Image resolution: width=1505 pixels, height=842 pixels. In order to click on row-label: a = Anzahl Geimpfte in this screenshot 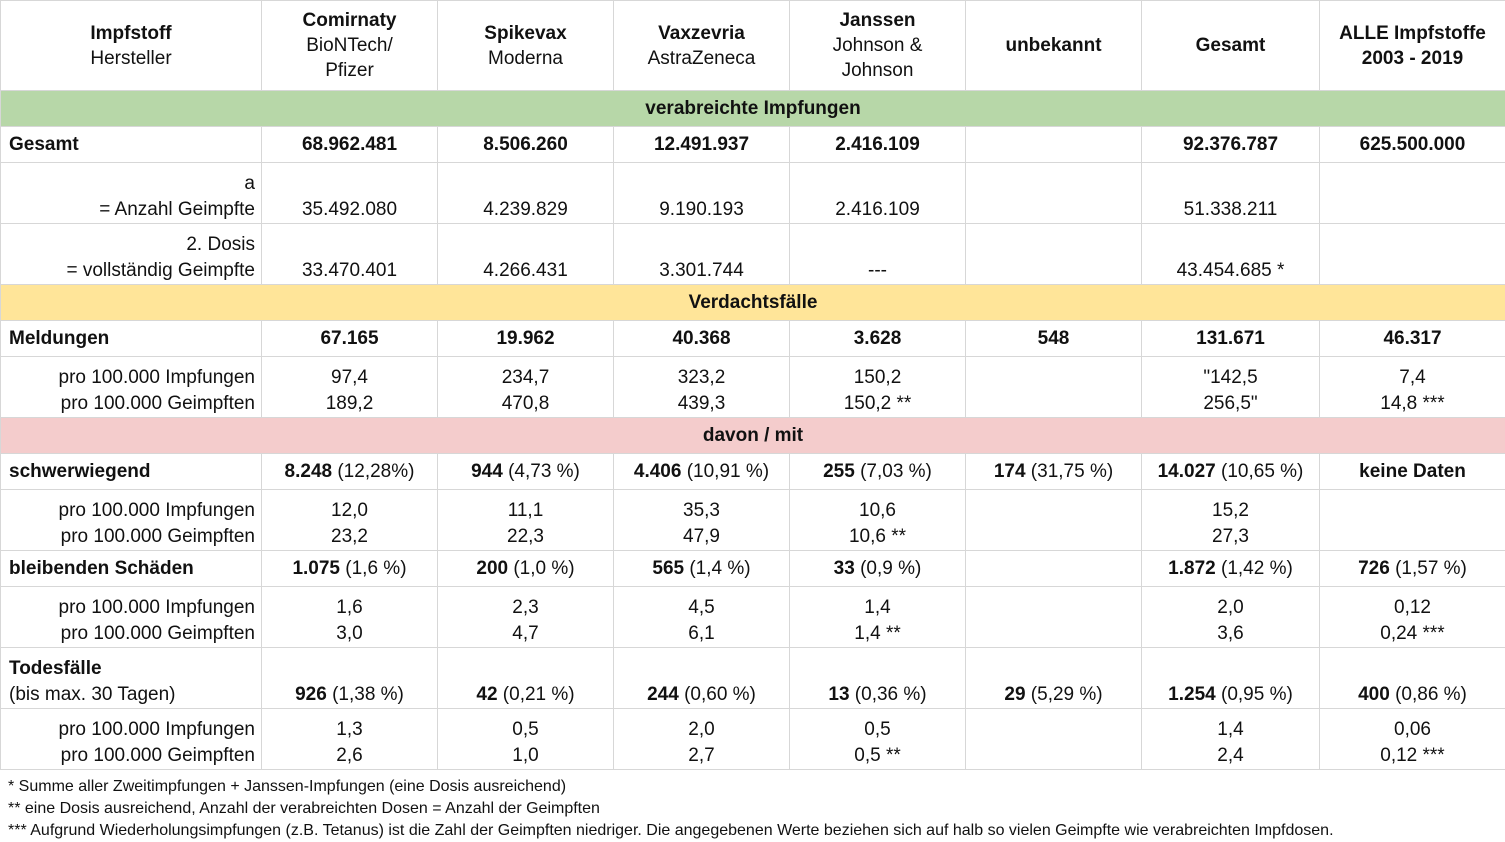, I will do `click(131, 193)`.